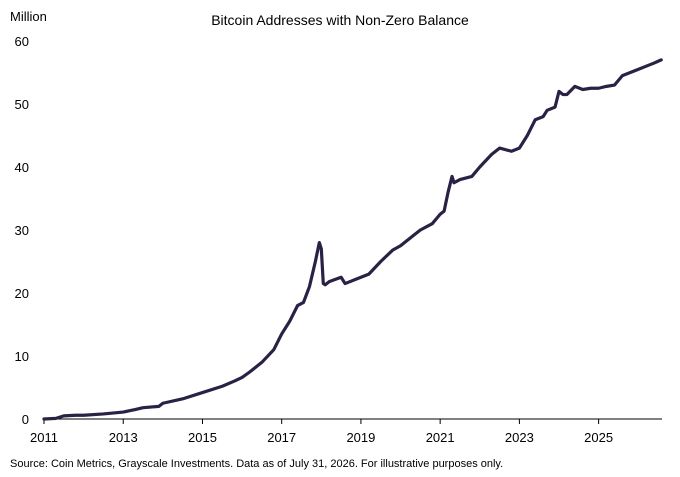  What do you see at coordinates (440, 437) in the screenshot?
I see `x-tick-label: 2021` at bounding box center [440, 437].